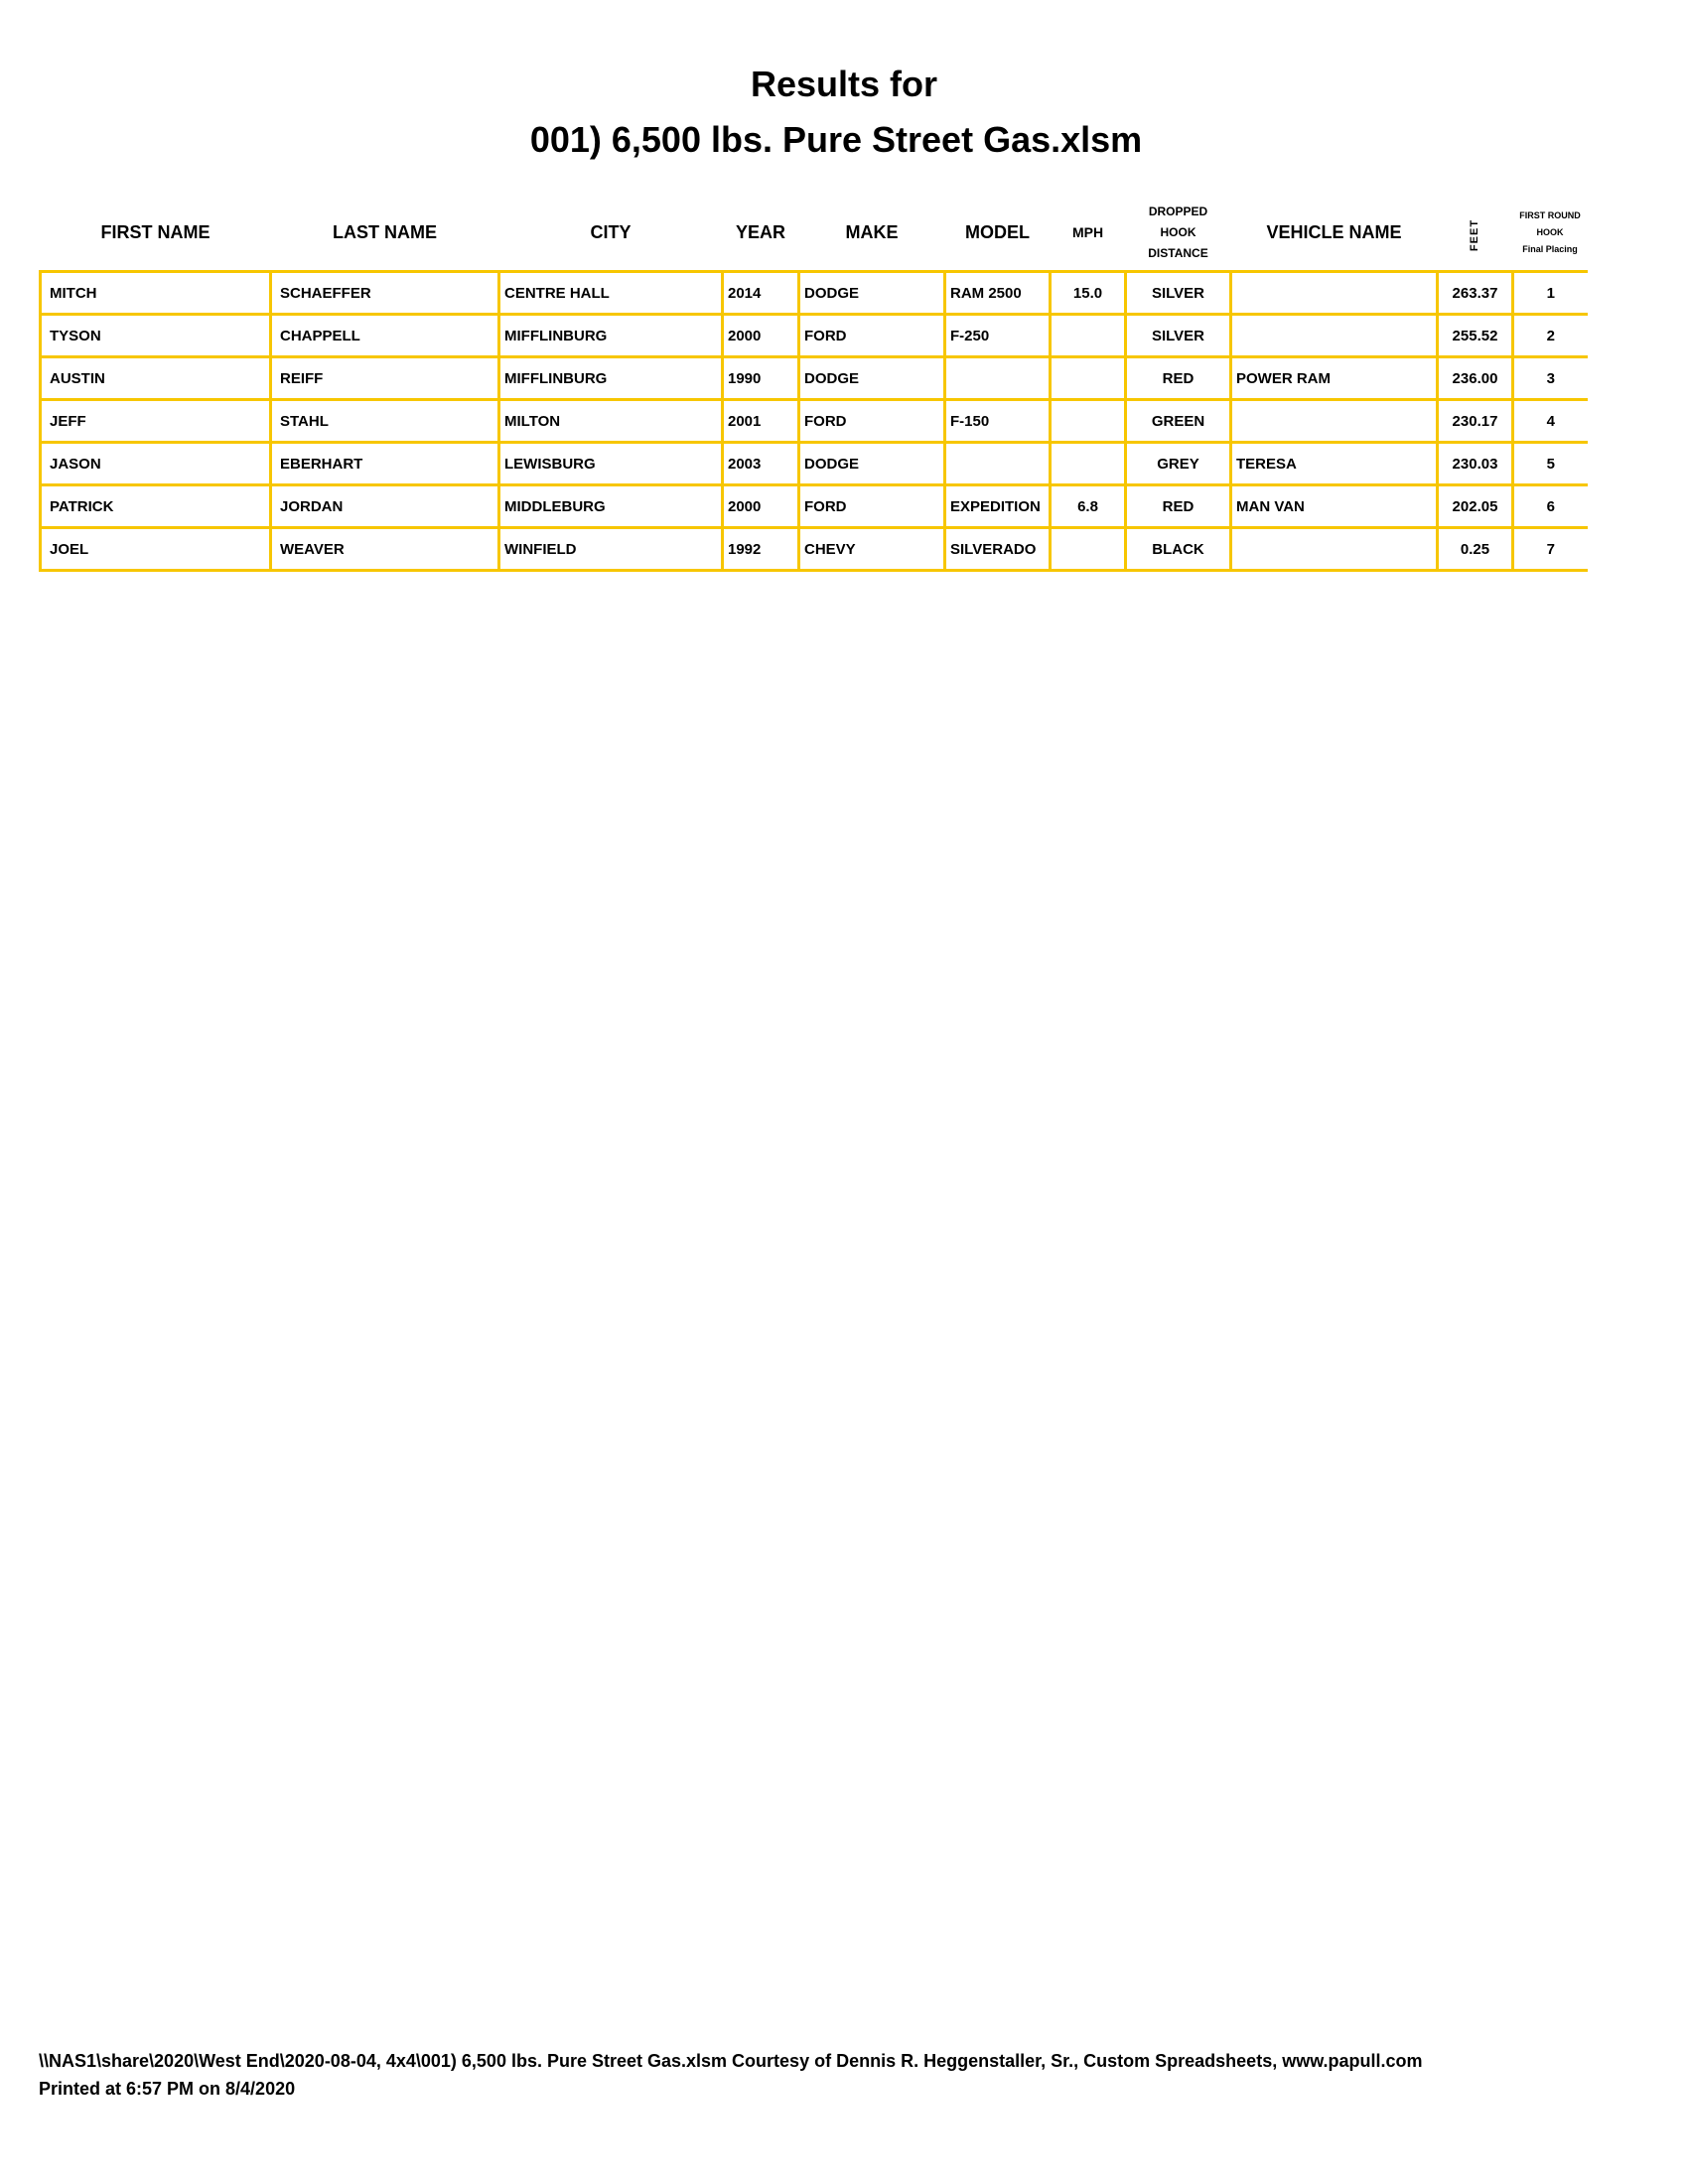 Image resolution: width=1688 pixels, height=2184 pixels. What do you see at coordinates (610, 506) in the screenshot?
I see `cell-city: MIDDLEBURG` at bounding box center [610, 506].